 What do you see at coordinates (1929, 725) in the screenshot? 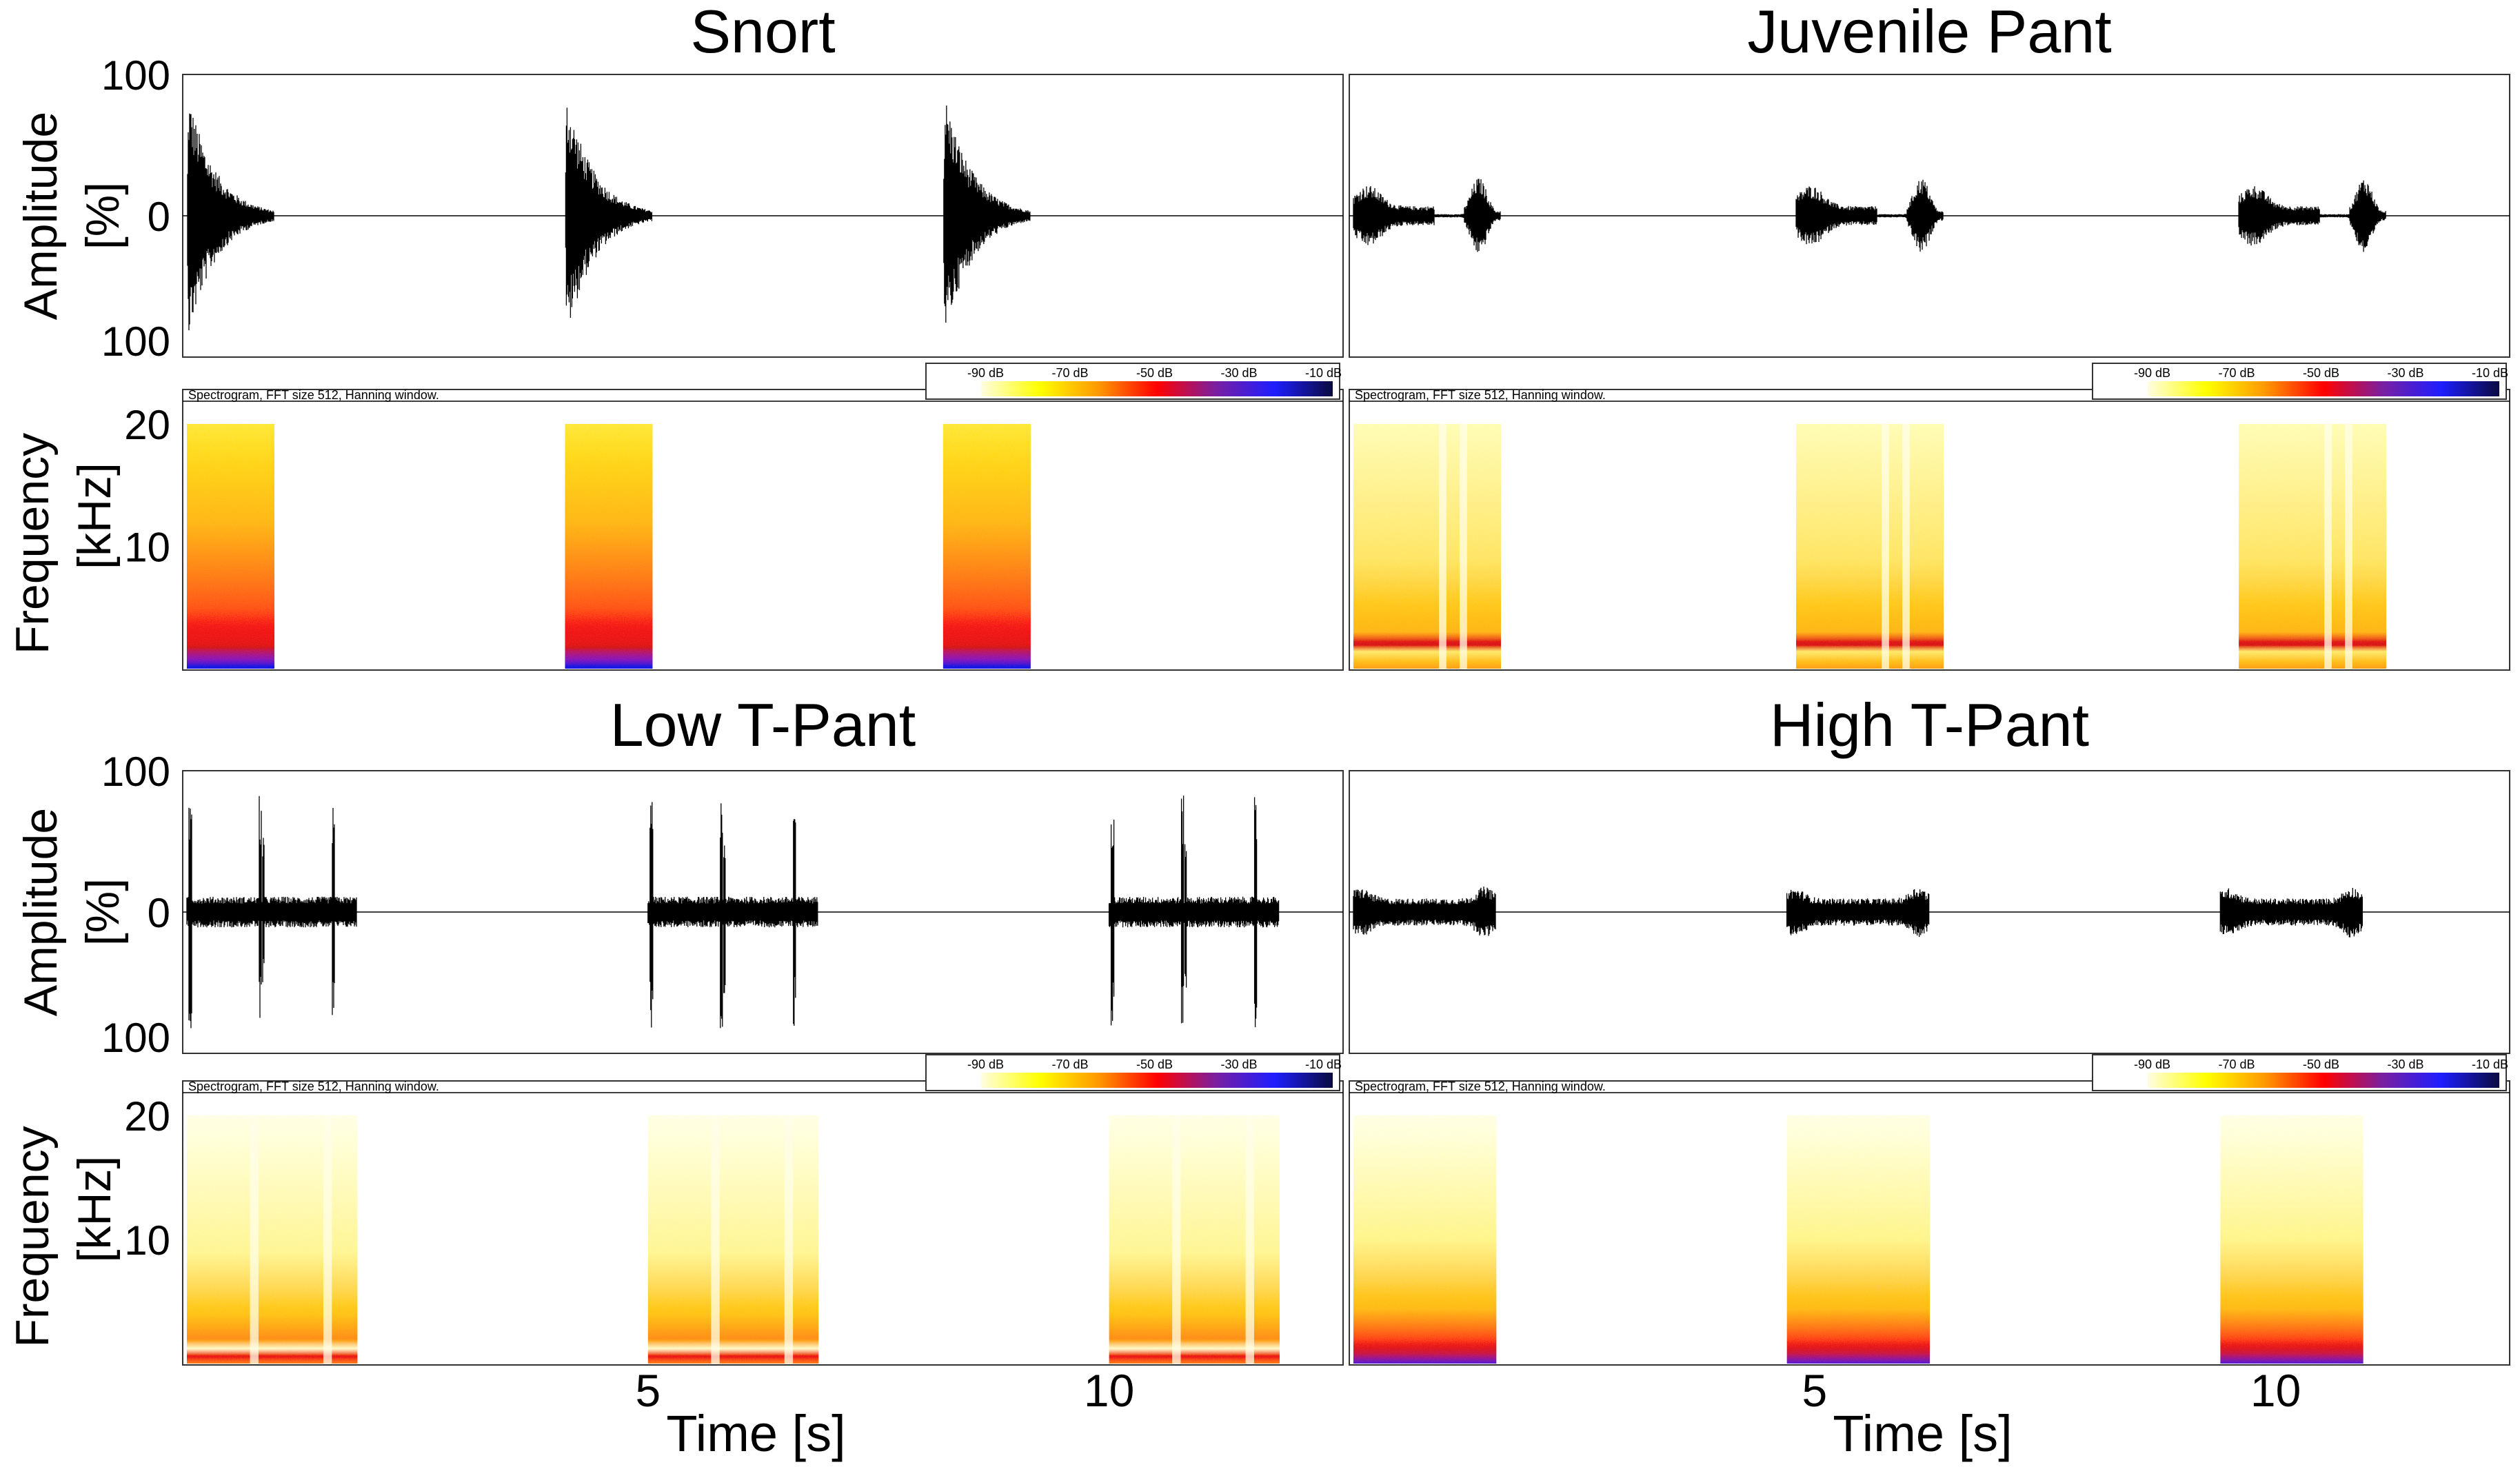
I see `panel-title: High T-Pant` at bounding box center [1929, 725].